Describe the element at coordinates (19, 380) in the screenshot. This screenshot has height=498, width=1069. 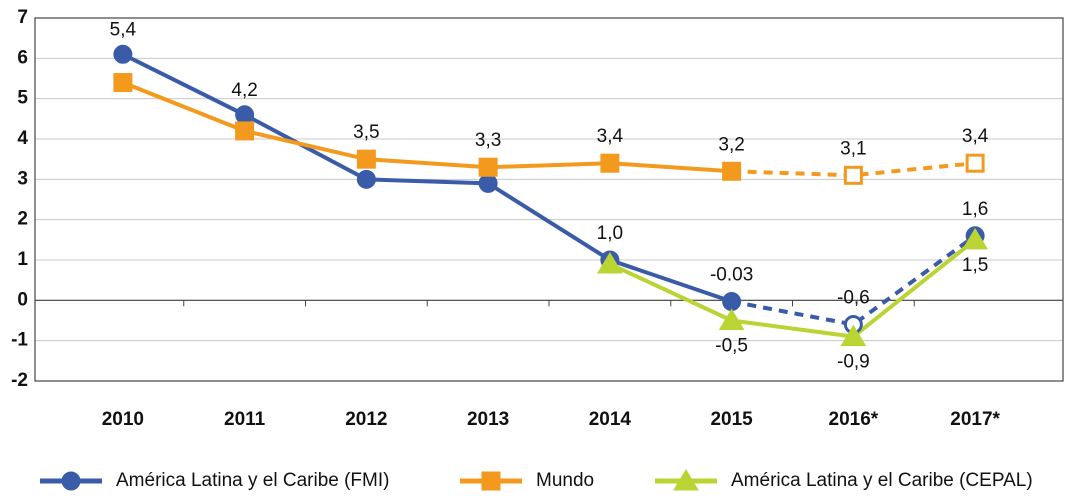
I see `y-tick-label: -2` at that location.